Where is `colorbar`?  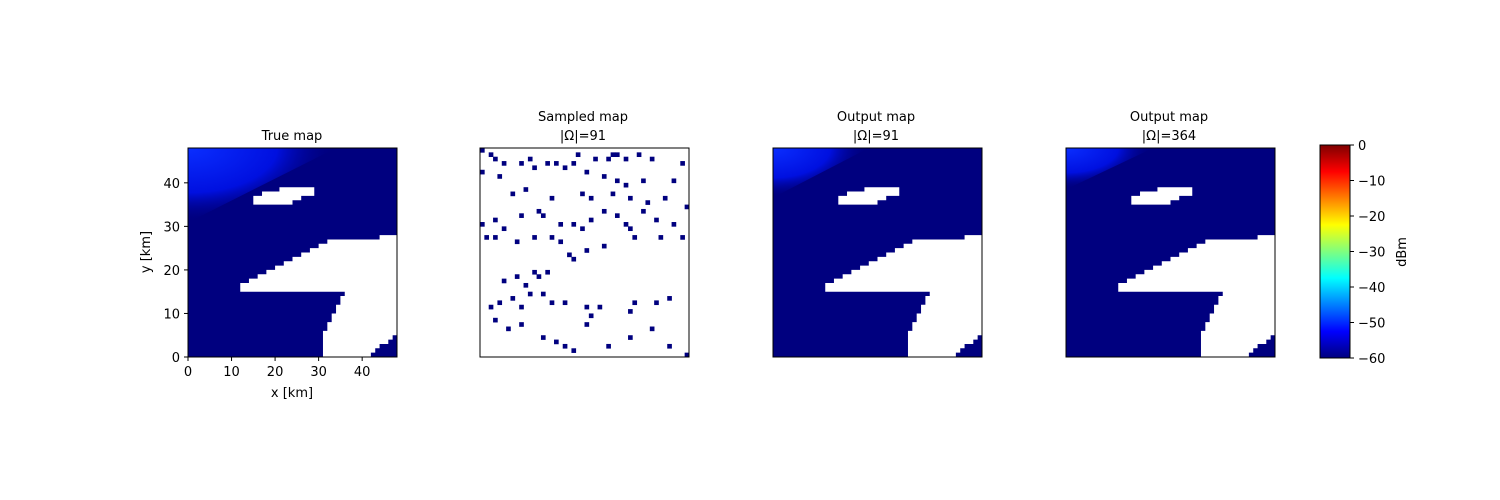 colorbar is located at coordinates (1335, 251).